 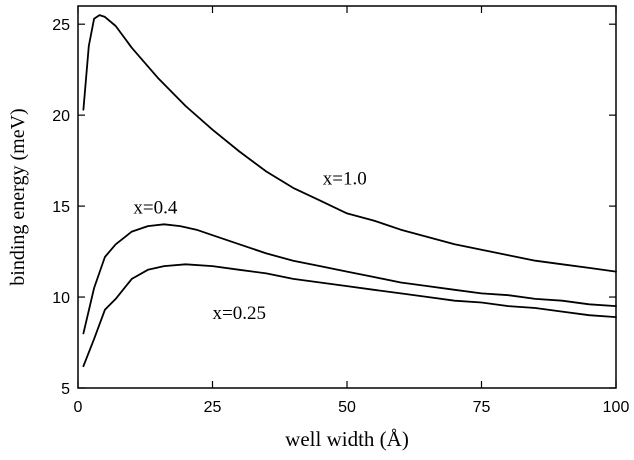 I want to click on y-tick-label-0: 5, so click(x=65, y=389).